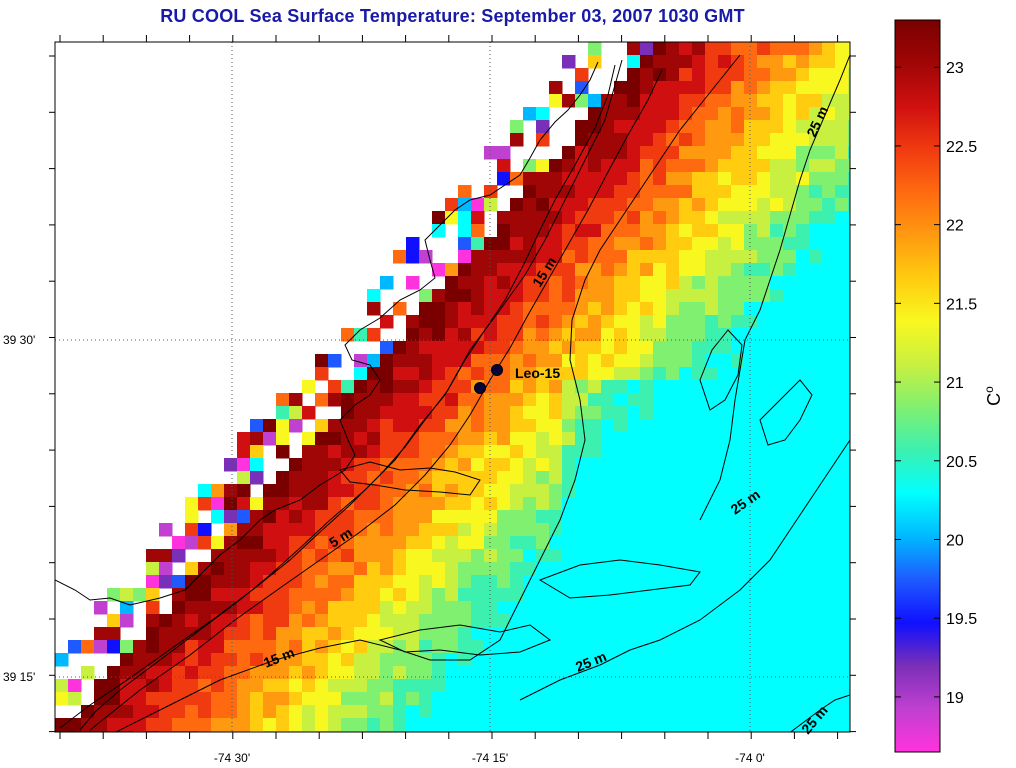 The height and width of the screenshot is (768, 1016). I want to click on lon-label-74-15: -74 15', so click(490, 758).